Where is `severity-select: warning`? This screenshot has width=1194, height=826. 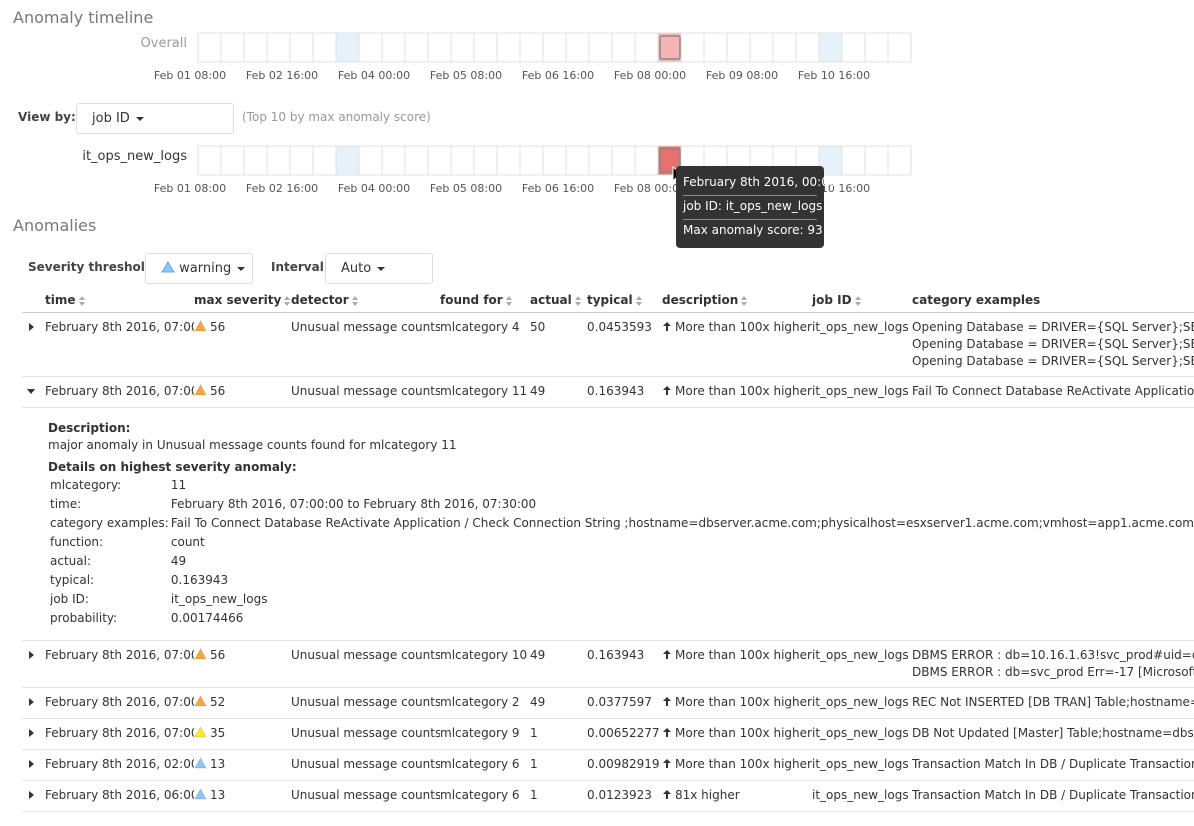 severity-select: warning is located at coordinates (199, 268).